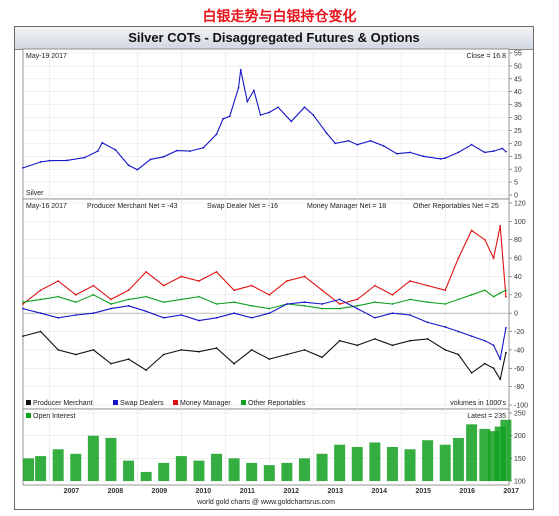  I want to click on price-y-tick-label-5: 25, so click(518, 131).